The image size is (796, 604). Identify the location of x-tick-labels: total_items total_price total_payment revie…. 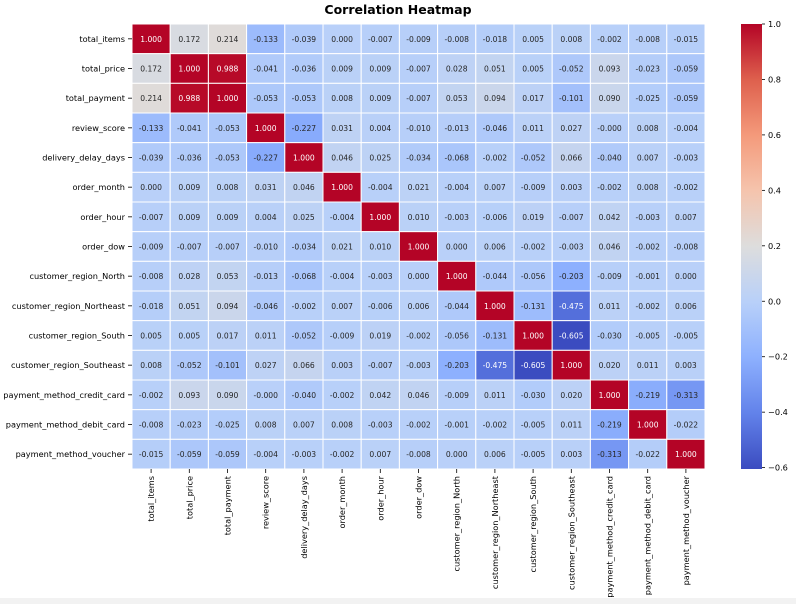
(418, 533).